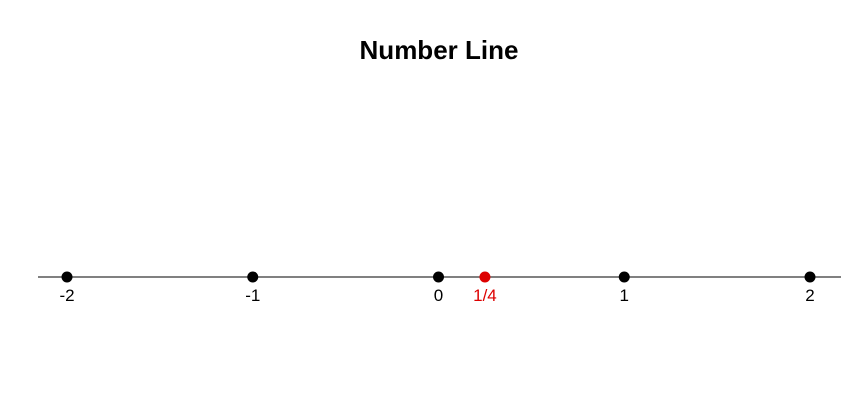 This screenshot has width=856, height=413. What do you see at coordinates (438, 295) in the screenshot?
I see `point-label-0: 0` at bounding box center [438, 295].